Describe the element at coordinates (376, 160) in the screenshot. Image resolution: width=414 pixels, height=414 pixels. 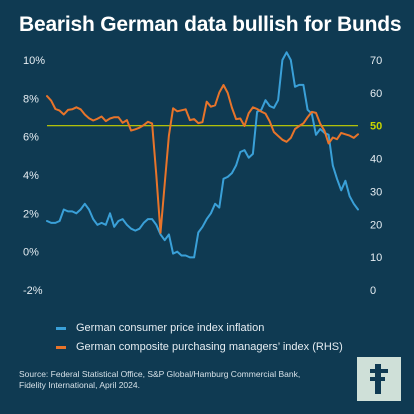
I see `y-right-tick-label: 40` at that location.